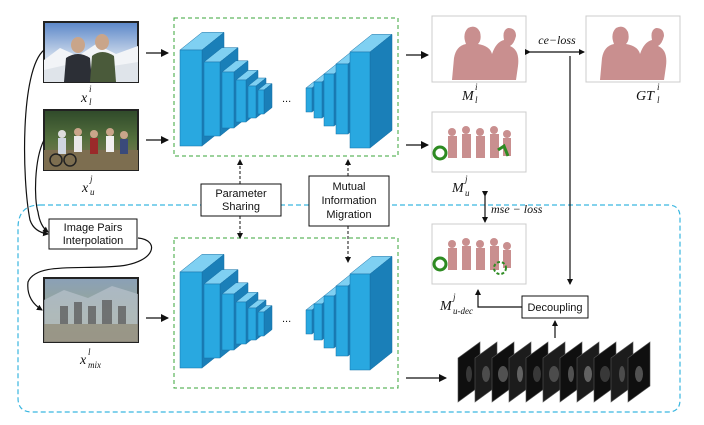  I want to click on svg-text: u-dec, so click(463, 311).